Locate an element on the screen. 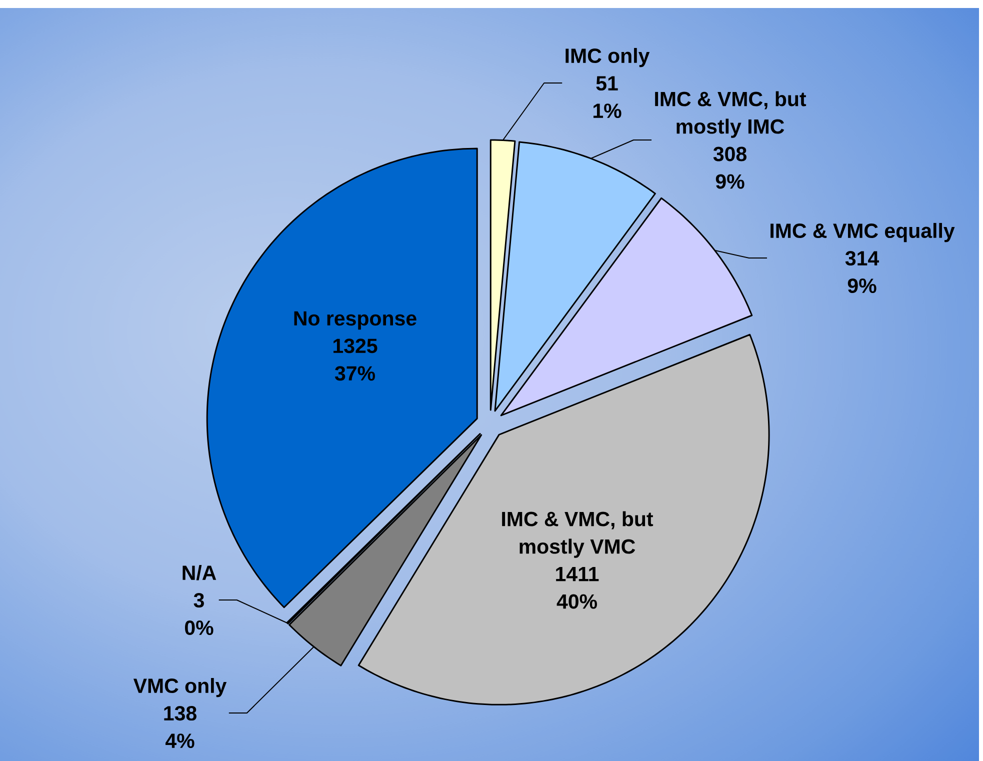  data-label: 308 9% is located at coordinates (729, 167).